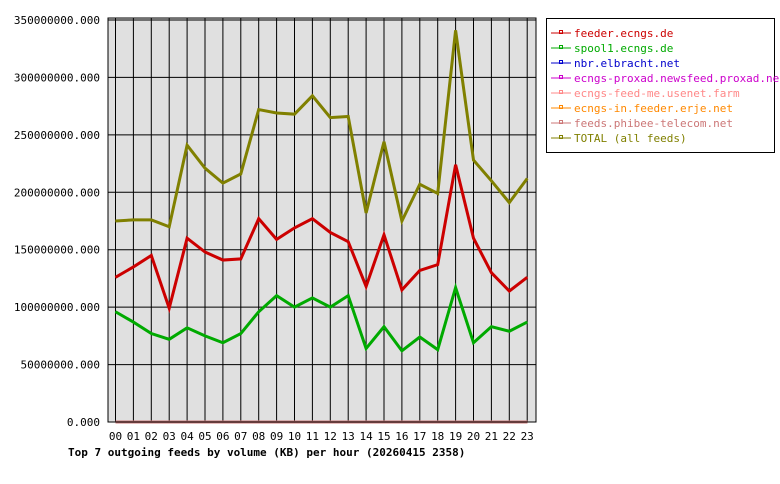 This screenshot has height=484, width=780. Describe the element at coordinates (623, 48) in the screenshot. I see `legend-label: spool1.ecngs.de` at that location.